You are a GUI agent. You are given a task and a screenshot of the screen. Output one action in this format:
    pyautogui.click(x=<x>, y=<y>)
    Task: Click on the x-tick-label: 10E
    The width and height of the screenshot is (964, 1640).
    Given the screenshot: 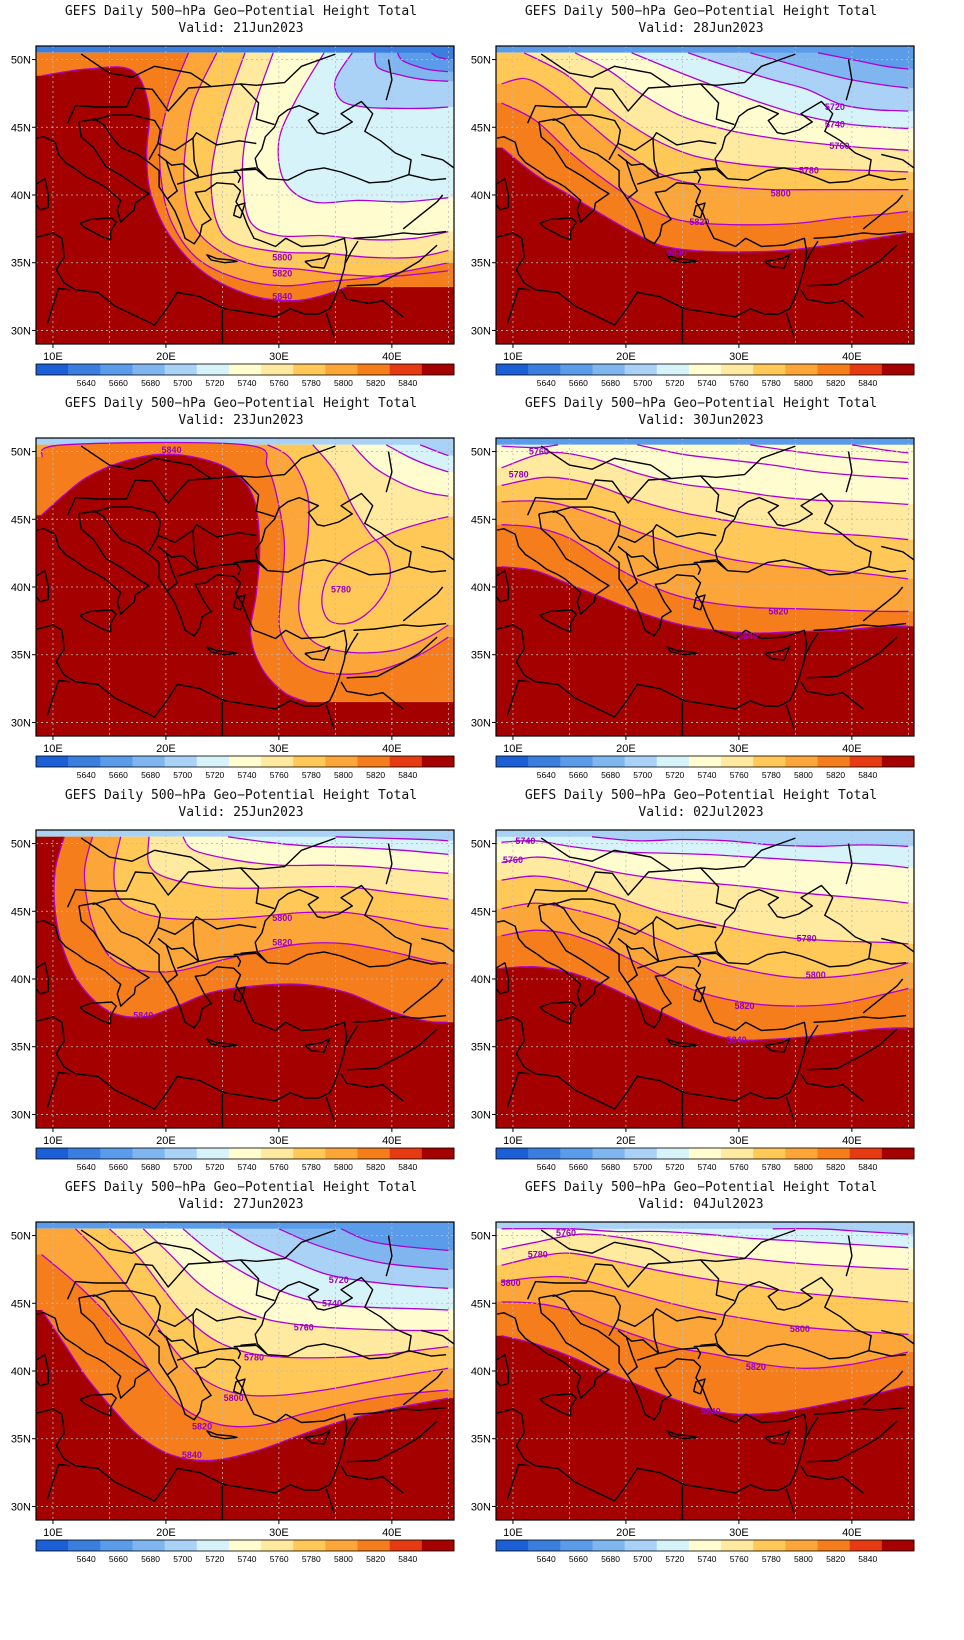 What is the action you would take?
    pyautogui.click(x=513, y=1141)
    